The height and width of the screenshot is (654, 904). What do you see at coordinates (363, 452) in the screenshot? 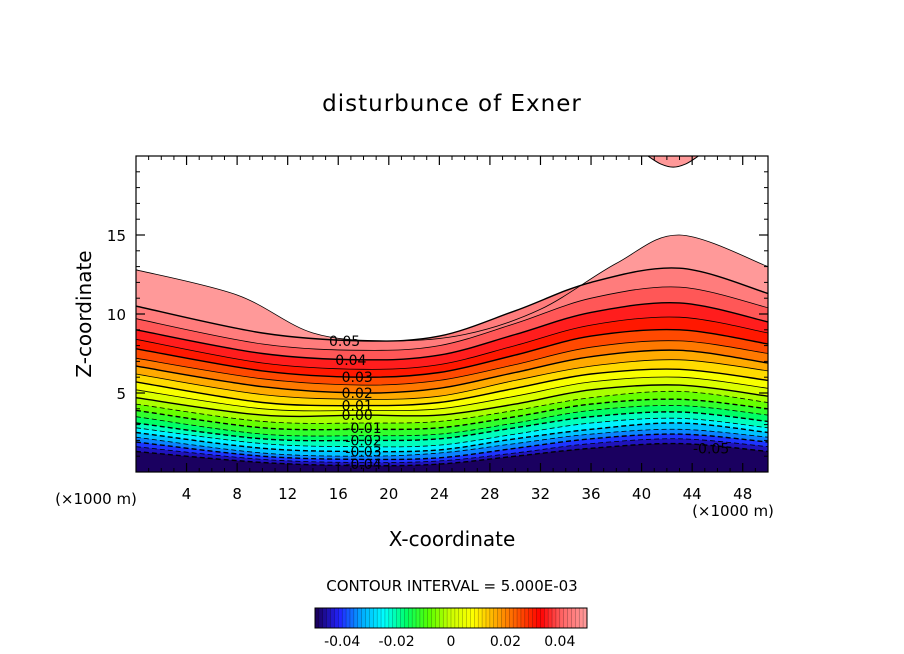
I see `contour-label-8: -0.03` at bounding box center [363, 452].